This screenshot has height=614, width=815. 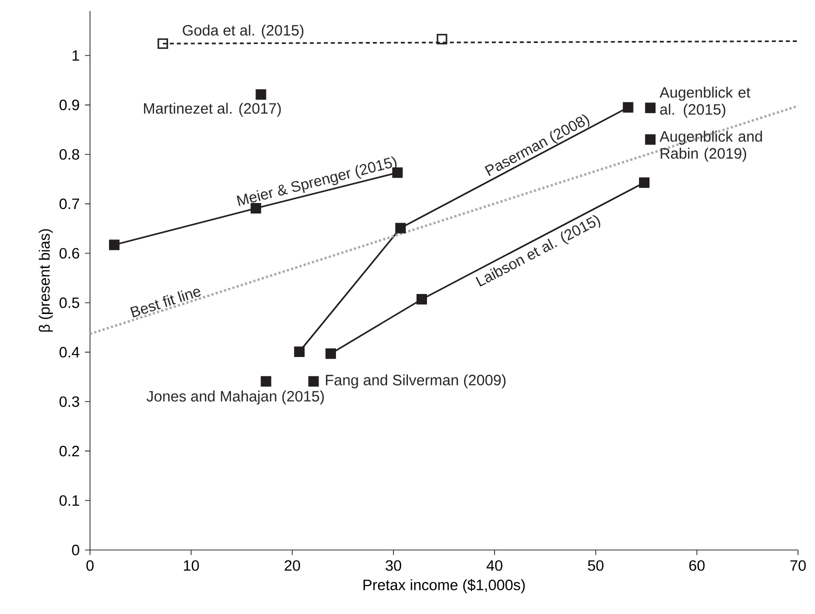 What do you see at coordinates (45, 280) in the screenshot?
I see `y-axis-title: β (present bias)` at bounding box center [45, 280].